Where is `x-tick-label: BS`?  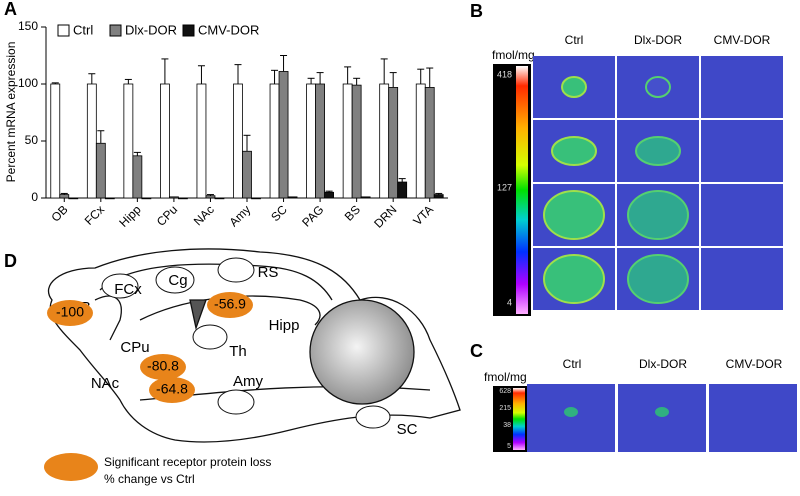
x-tick-label: BS is located at coordinates (352, 212).